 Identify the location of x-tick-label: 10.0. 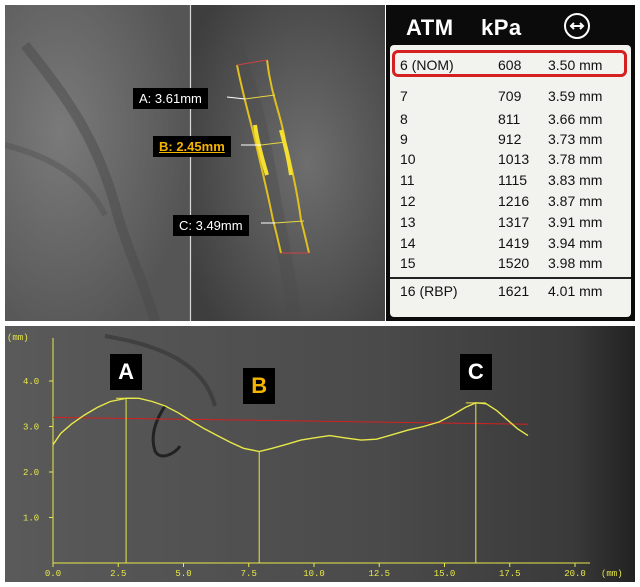
(314, 574).